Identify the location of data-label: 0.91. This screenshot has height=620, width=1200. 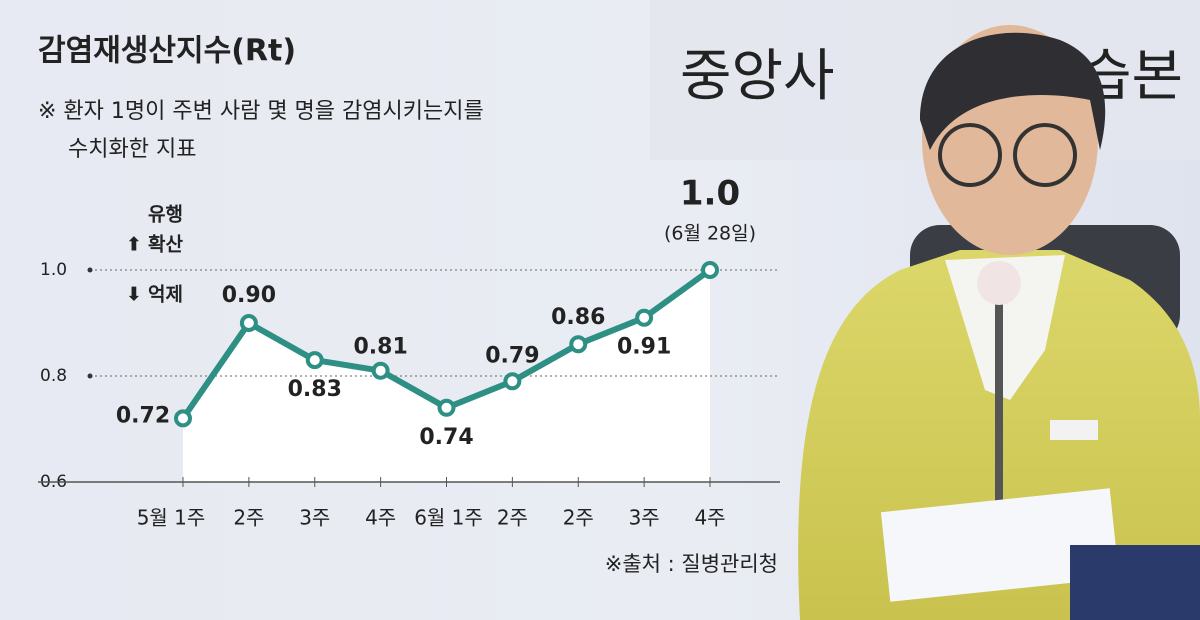
(644, 347).